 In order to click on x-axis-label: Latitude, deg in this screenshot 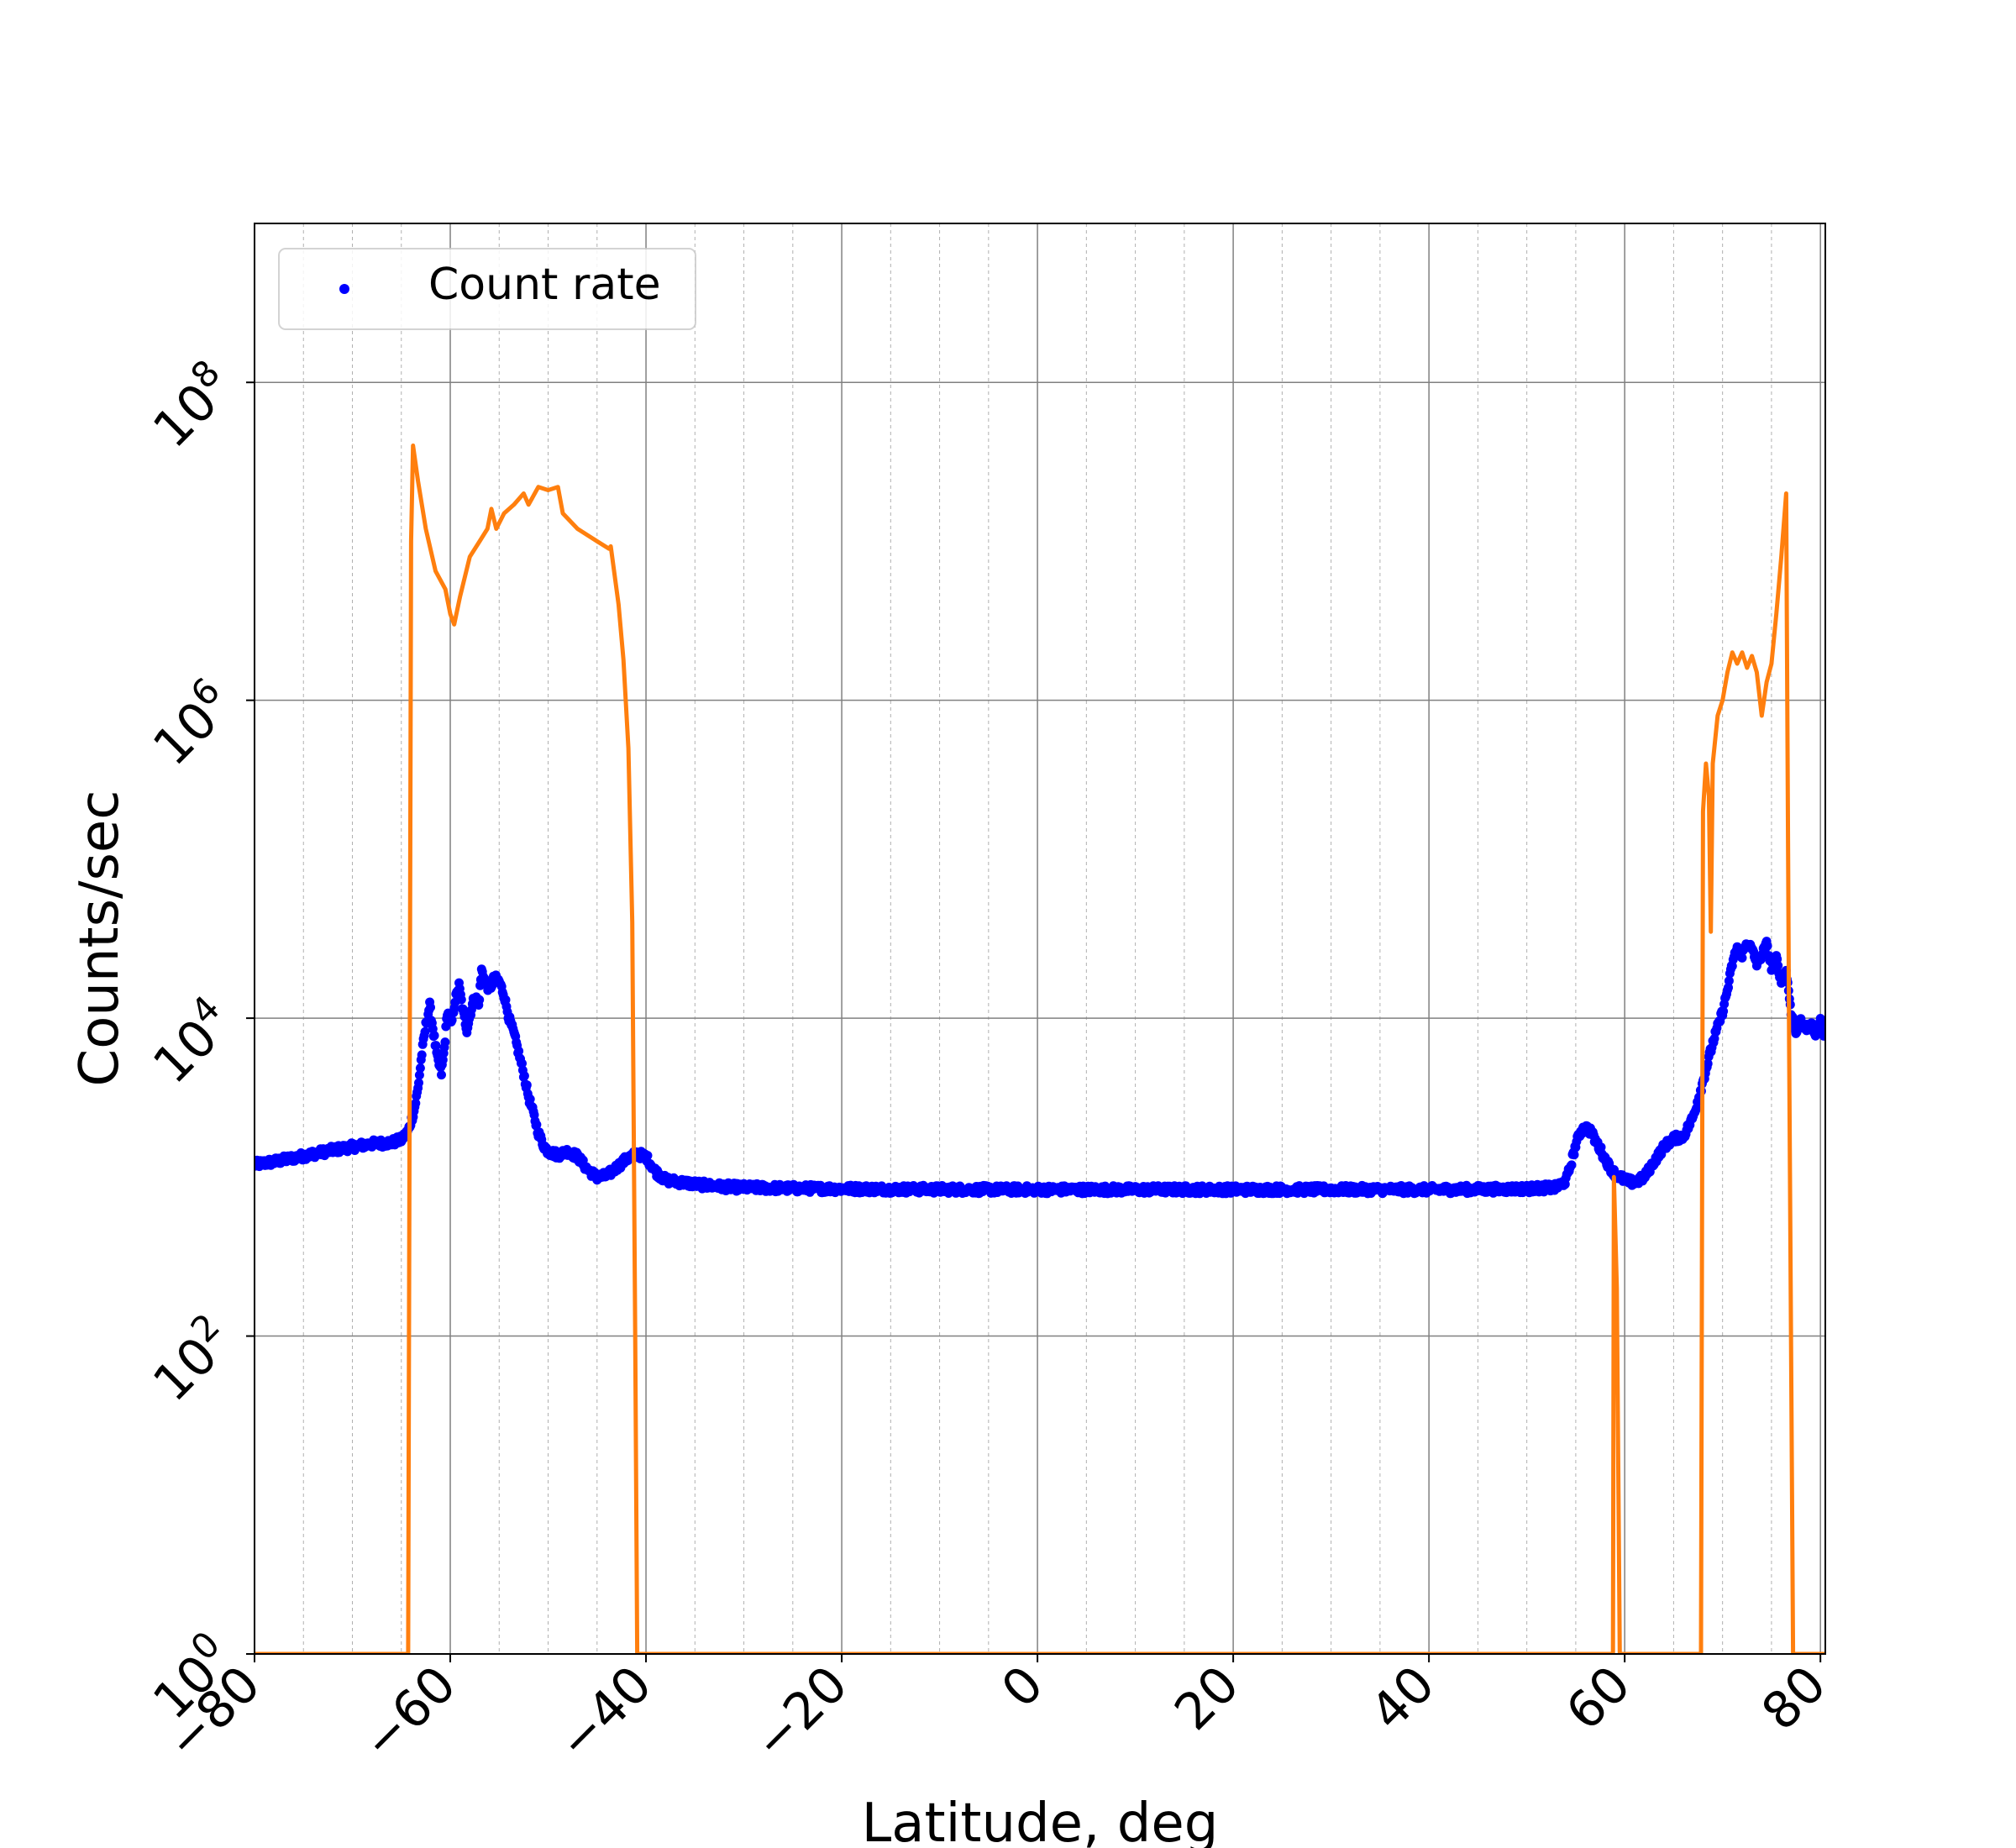, I will do `click(1040, 1820)`.